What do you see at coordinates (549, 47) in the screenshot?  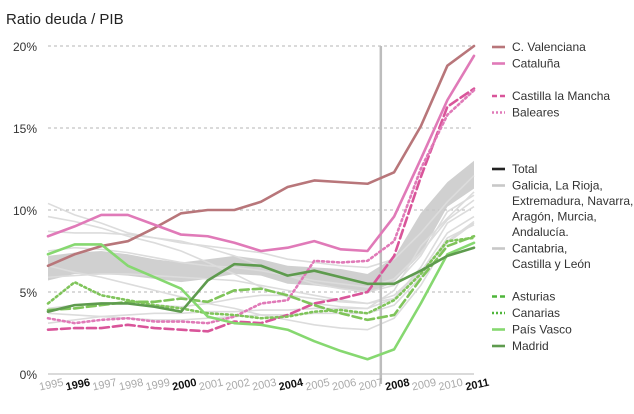 I see `legend-label: C. Valenciana` at bounding box center [549, 47].